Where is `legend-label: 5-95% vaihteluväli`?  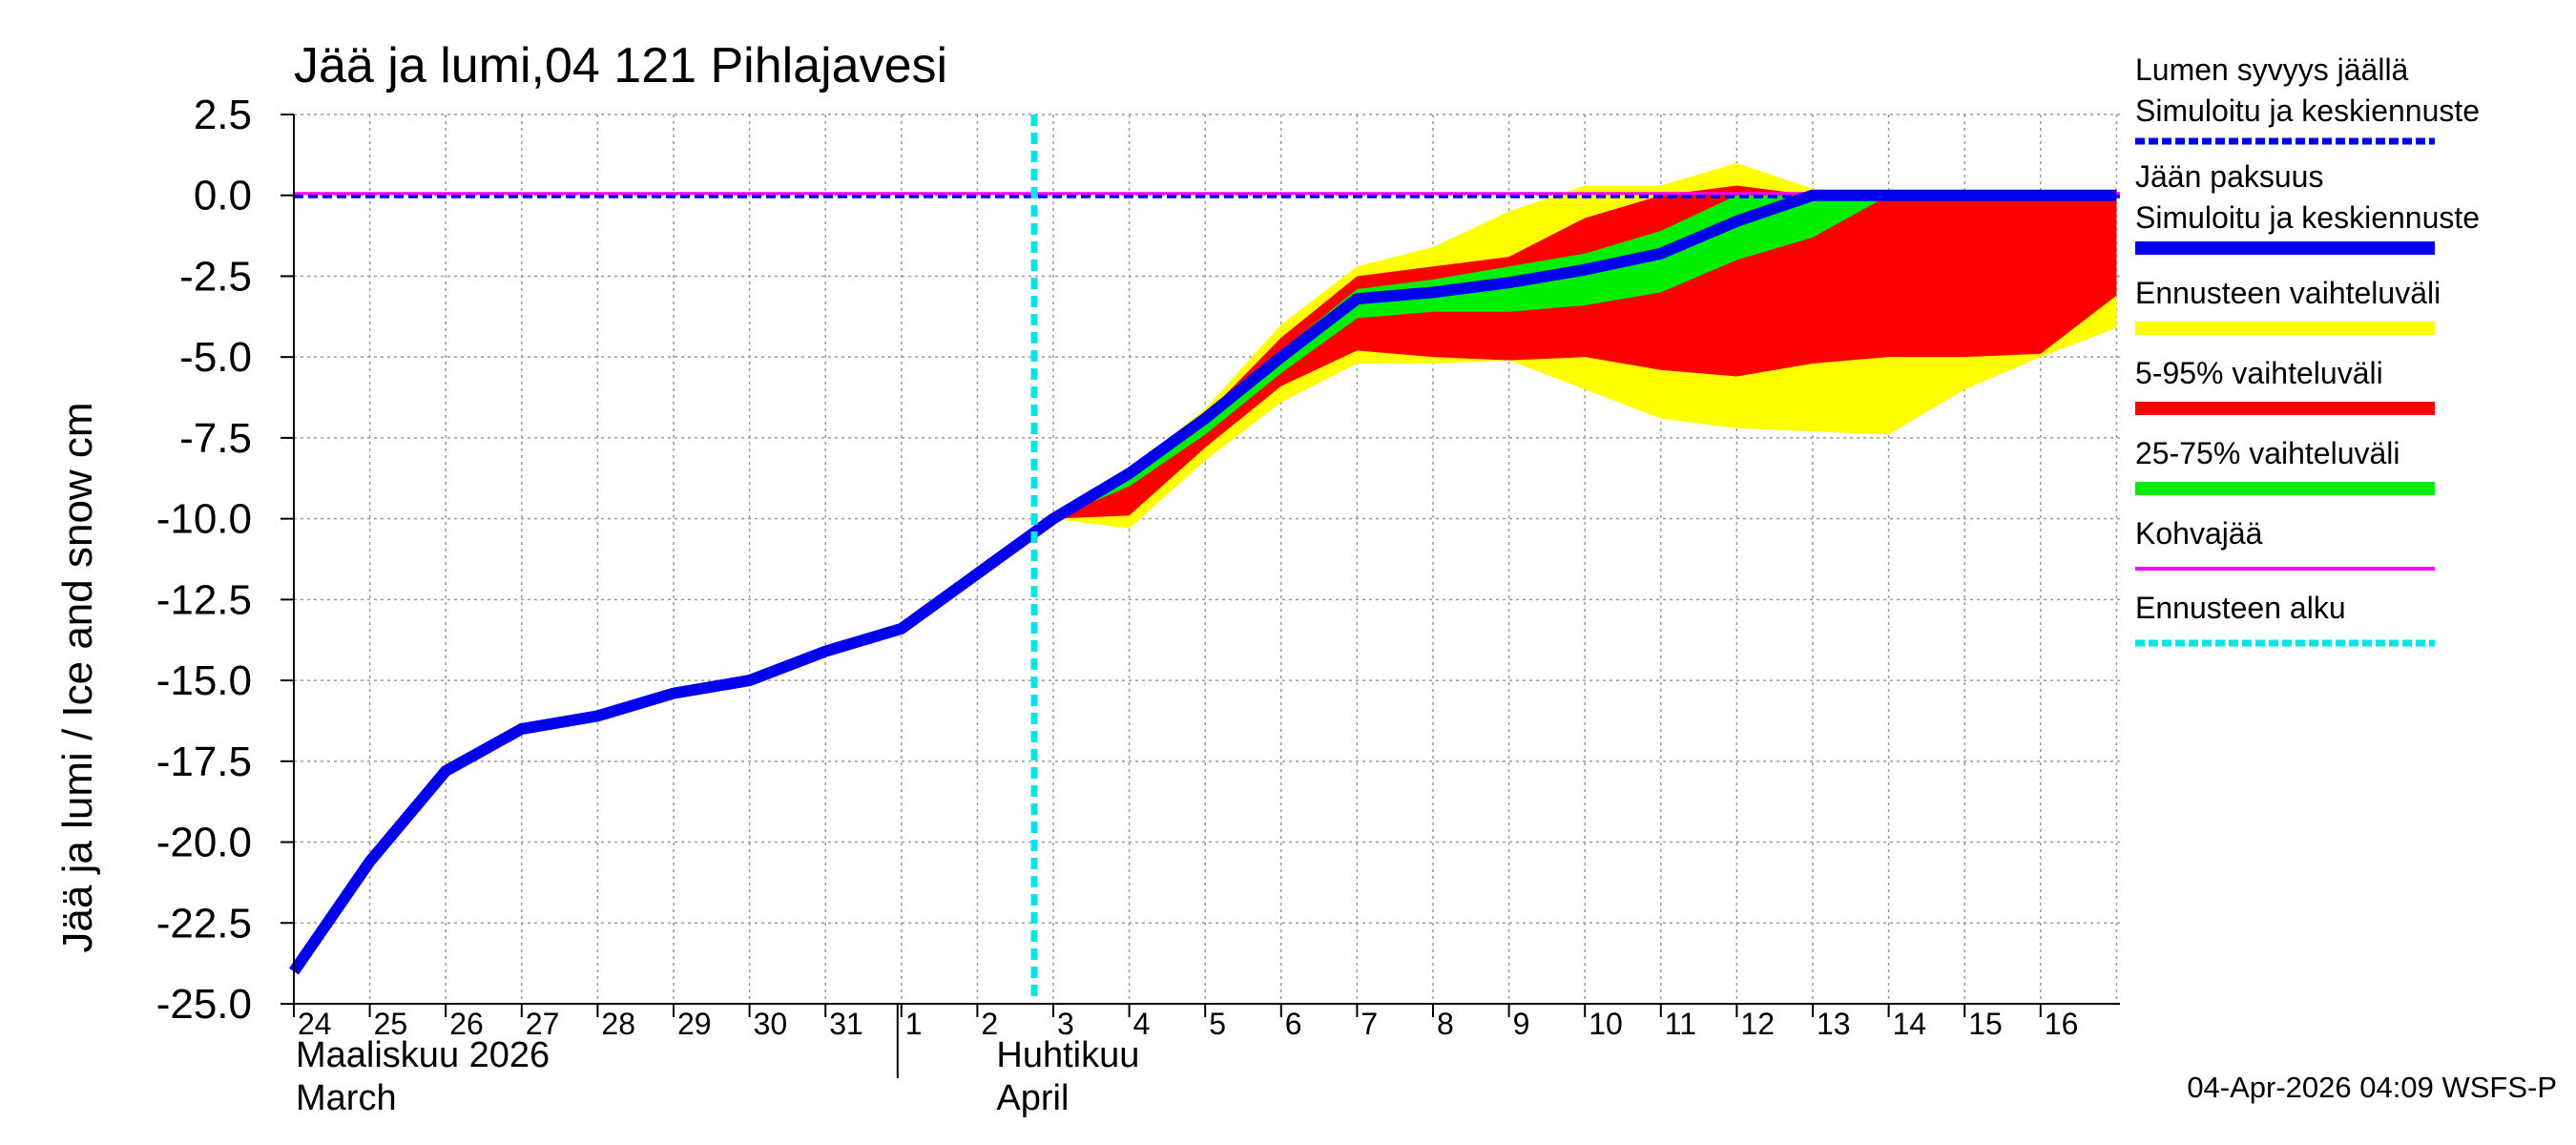 legend-label: 5-95% vaihteluväli is located at coordinates (2259, 373).